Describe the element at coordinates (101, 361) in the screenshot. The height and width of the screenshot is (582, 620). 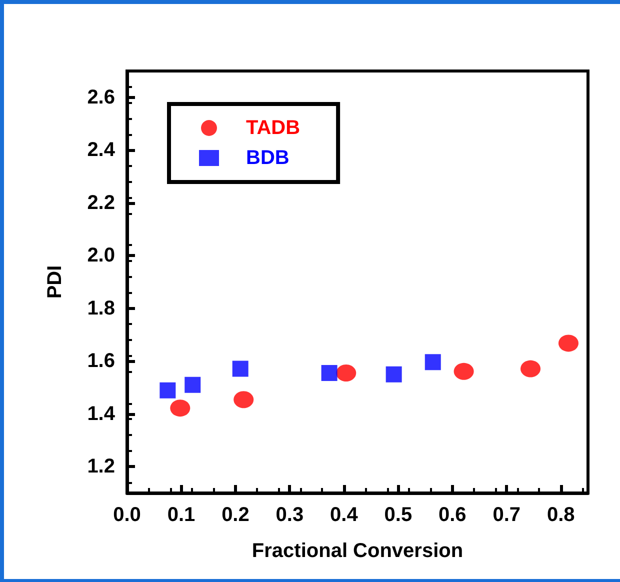
I see `y-tick-label: 1.6` at that location.